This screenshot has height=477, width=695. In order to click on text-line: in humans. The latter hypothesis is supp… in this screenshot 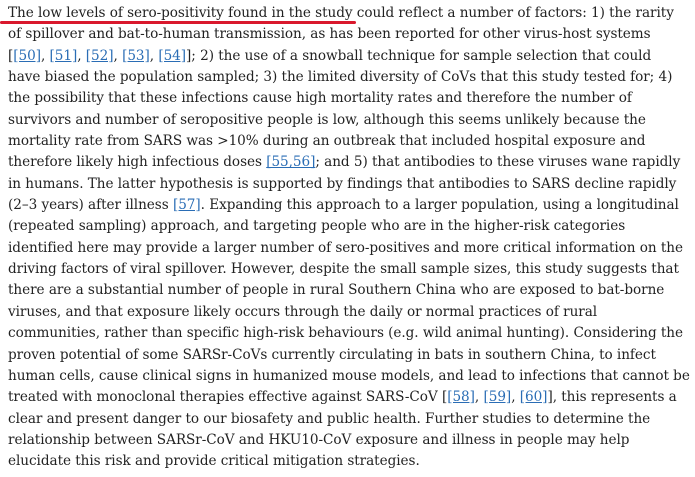, I will do `click(342, 183)`.